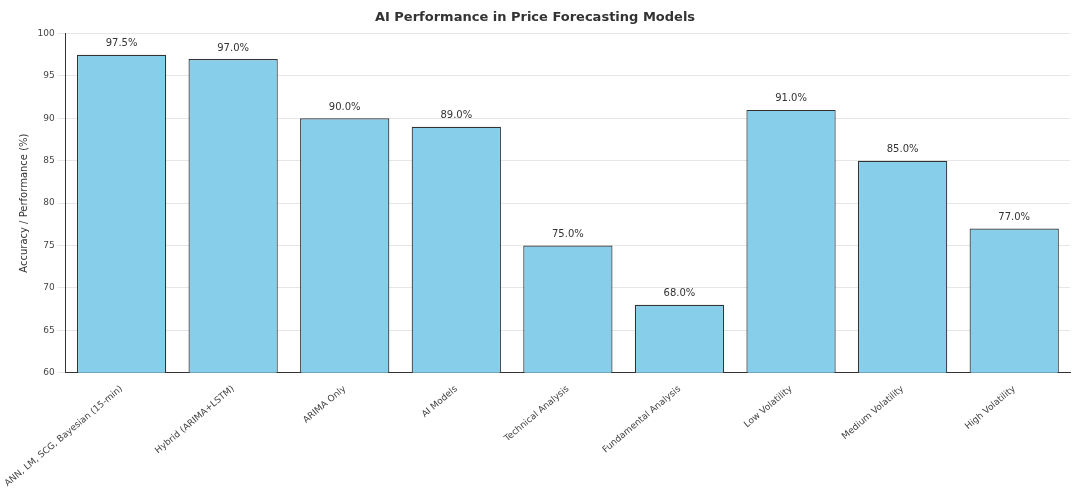 The height and width of the screenshot is (492, 1075). What do you see at coordinates (49, 244) in the screenshot?
I see `y-tick-label: 75` at bounding box center [49, 244].